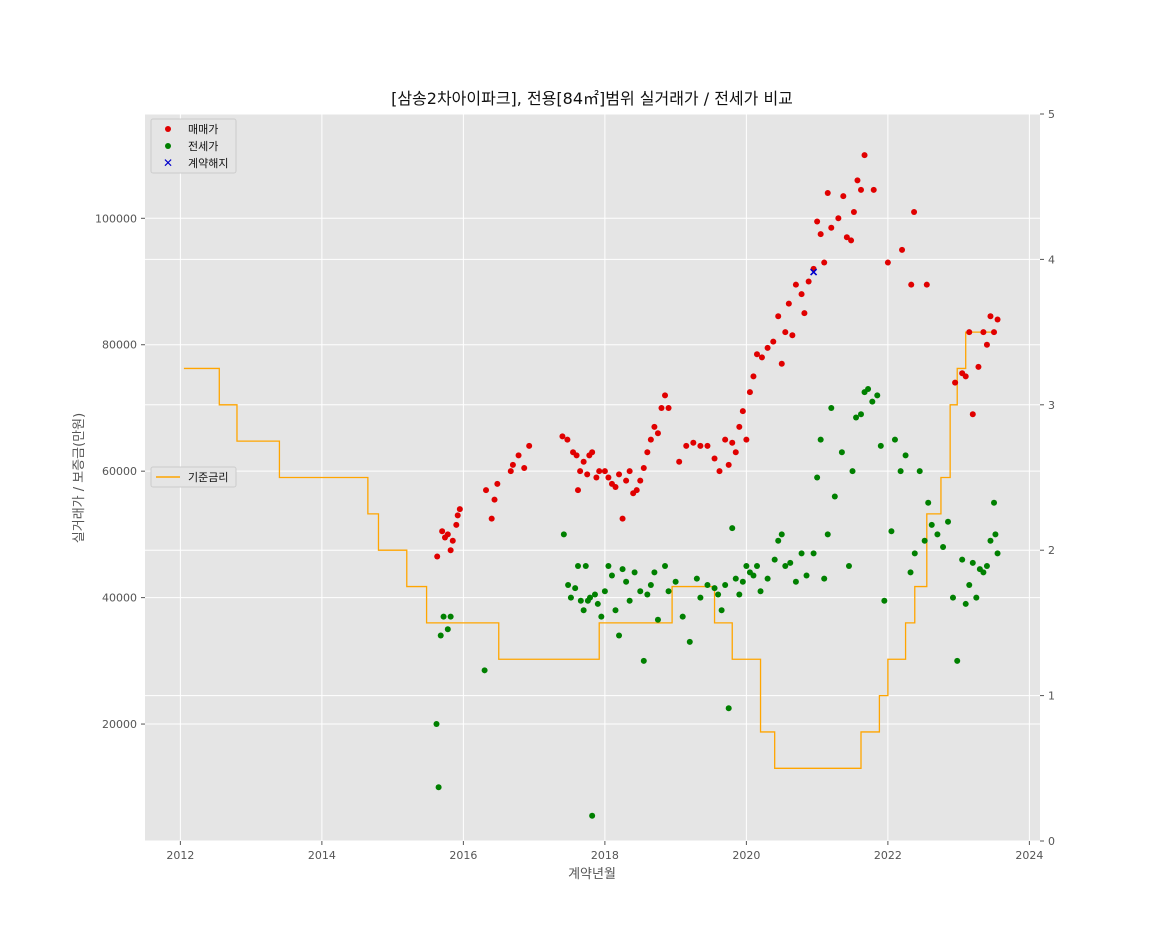 This screenshot has width=1155, height=945. Describe the element at coordinates (119, 724) in the screenshot. I see `y-tick-label: 20000` at that location.